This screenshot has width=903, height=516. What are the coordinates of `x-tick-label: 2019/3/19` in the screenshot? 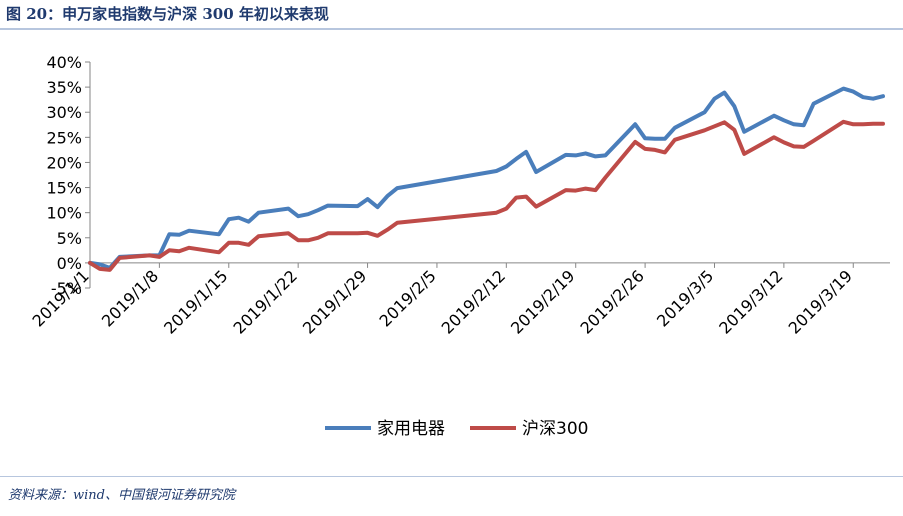 It's located at (820, 301).